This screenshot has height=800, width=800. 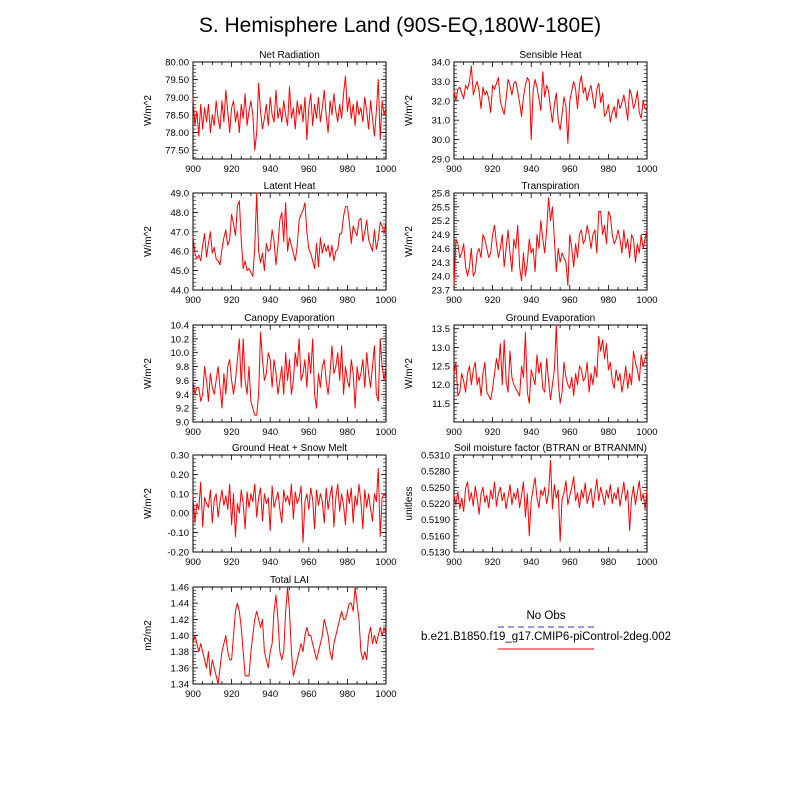 I want to click on panel-title: Canopy Evaporation, so click(x=289, y=318).